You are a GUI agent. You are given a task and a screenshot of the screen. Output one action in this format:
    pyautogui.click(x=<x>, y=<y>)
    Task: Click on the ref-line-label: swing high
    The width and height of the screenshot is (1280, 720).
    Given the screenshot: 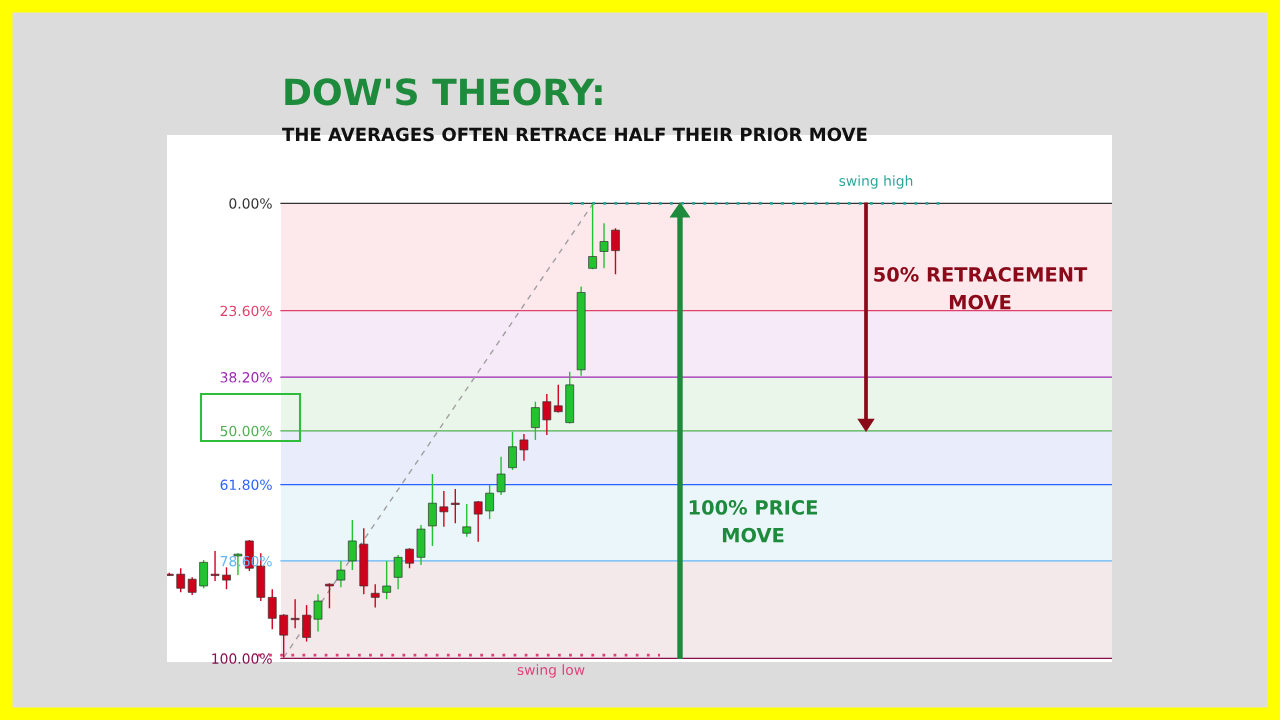 What is the action you would take?
    pyautogui.click(x=876, y=182)
    